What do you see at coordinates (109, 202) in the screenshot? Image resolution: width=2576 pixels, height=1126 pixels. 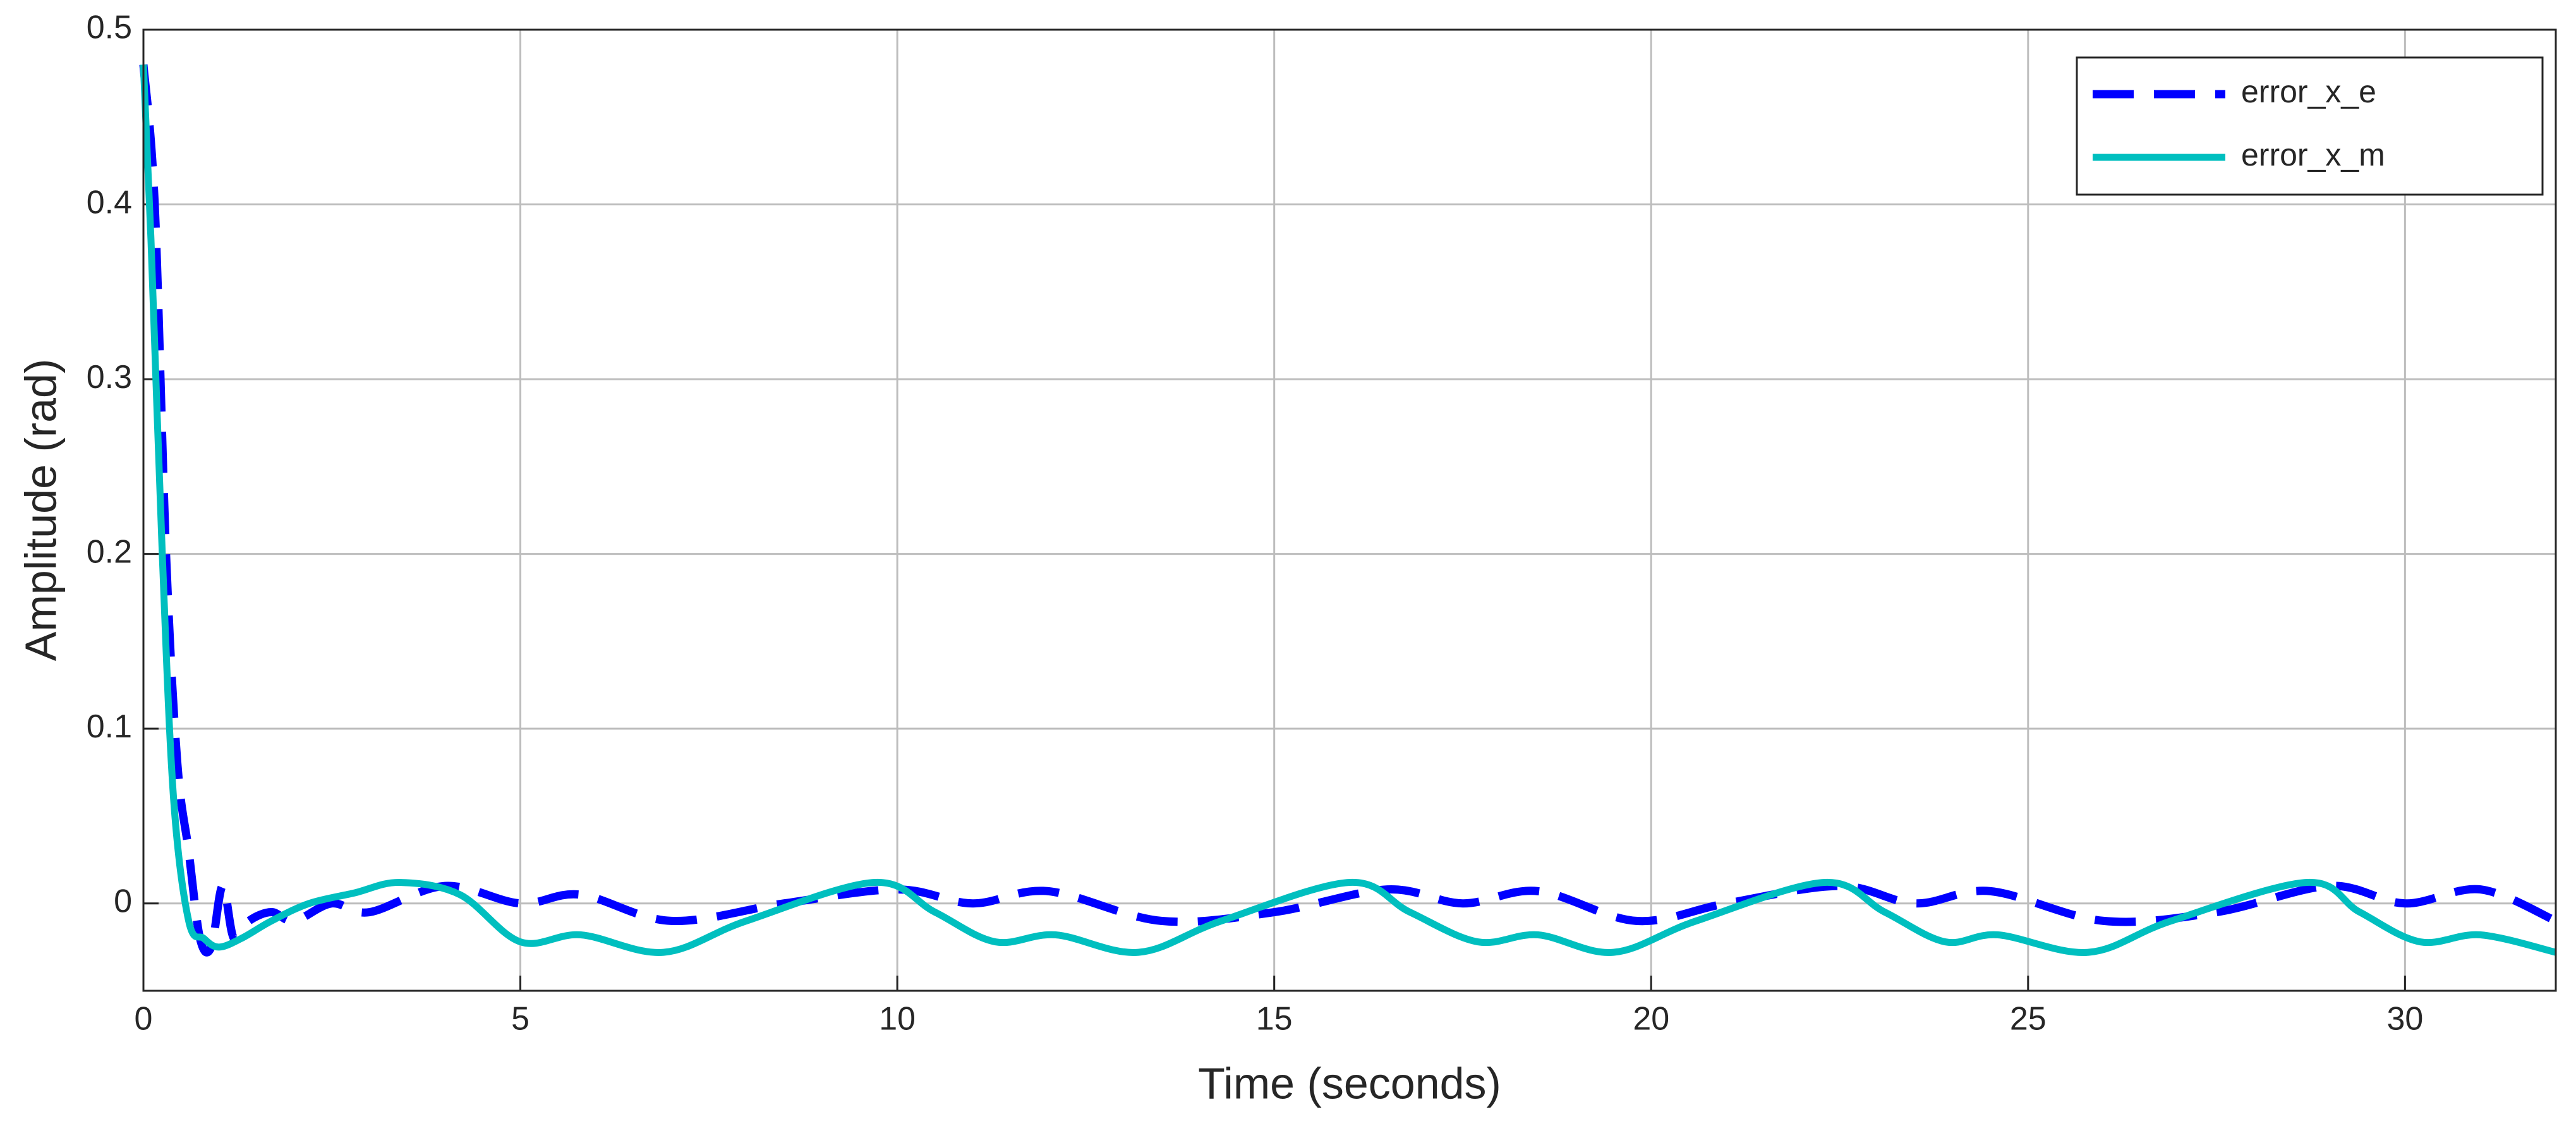 I see `y-tick-label: 0.4` at bounding box center [109, 202].